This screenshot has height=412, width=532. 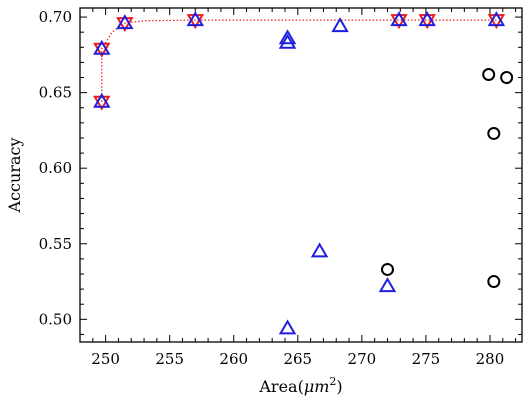 What do you see at coordinates (55, 168) in the screenshot?
I see `y-tick-label: 0.60` at bounding box center [55, 168].